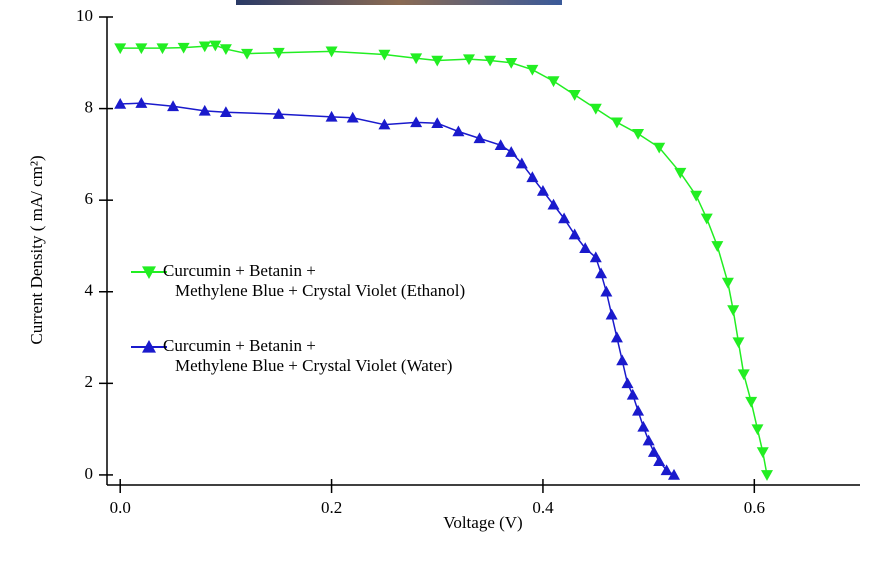 The width and height of the screenshot is (876, 564). I want to click on x-tick-label: 0.2, so click(331, 507).